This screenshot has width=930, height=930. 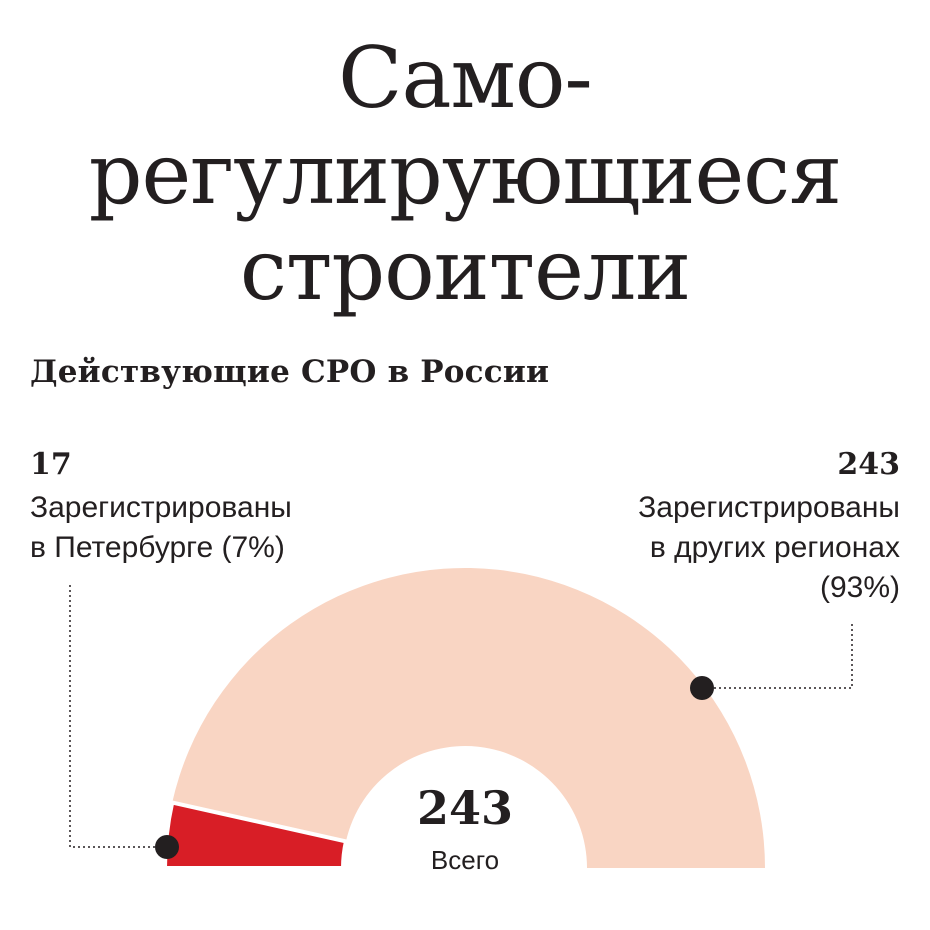 What do you see at coordinates (769, 507) in the screenshot?
I see `callout-other-regions-line-1: Зарегистрированы` at bounding box center [769, 507].